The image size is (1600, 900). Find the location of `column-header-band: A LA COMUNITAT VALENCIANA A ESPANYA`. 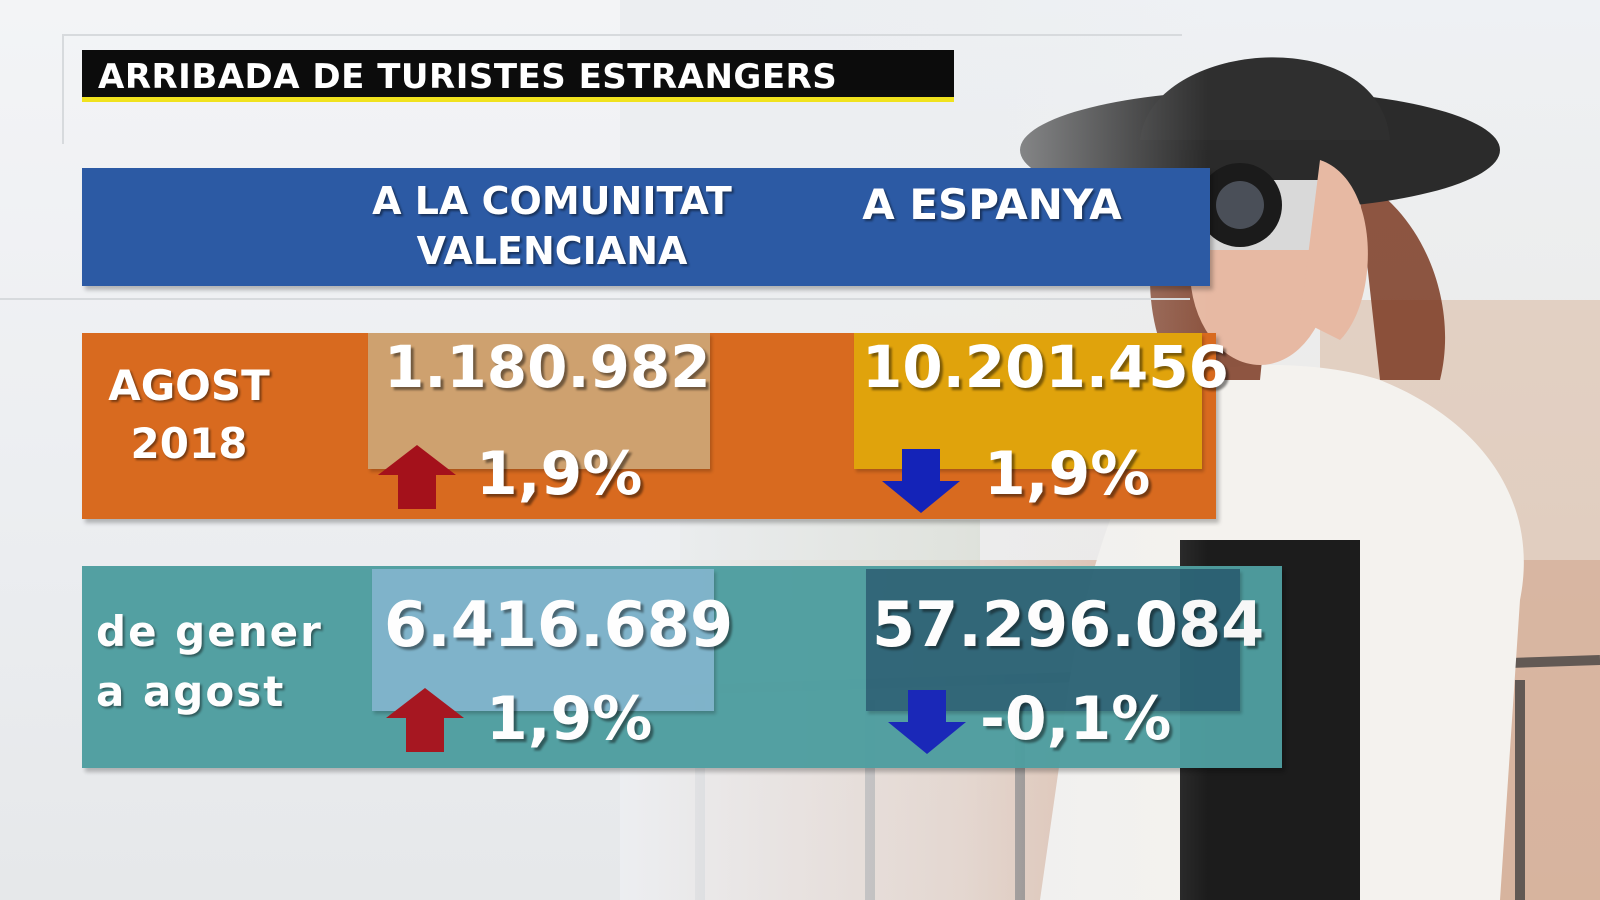

column-header-band: A LA COMUNITAT VALENCIANA A ESPANYA is located at coordinates (646, 227).